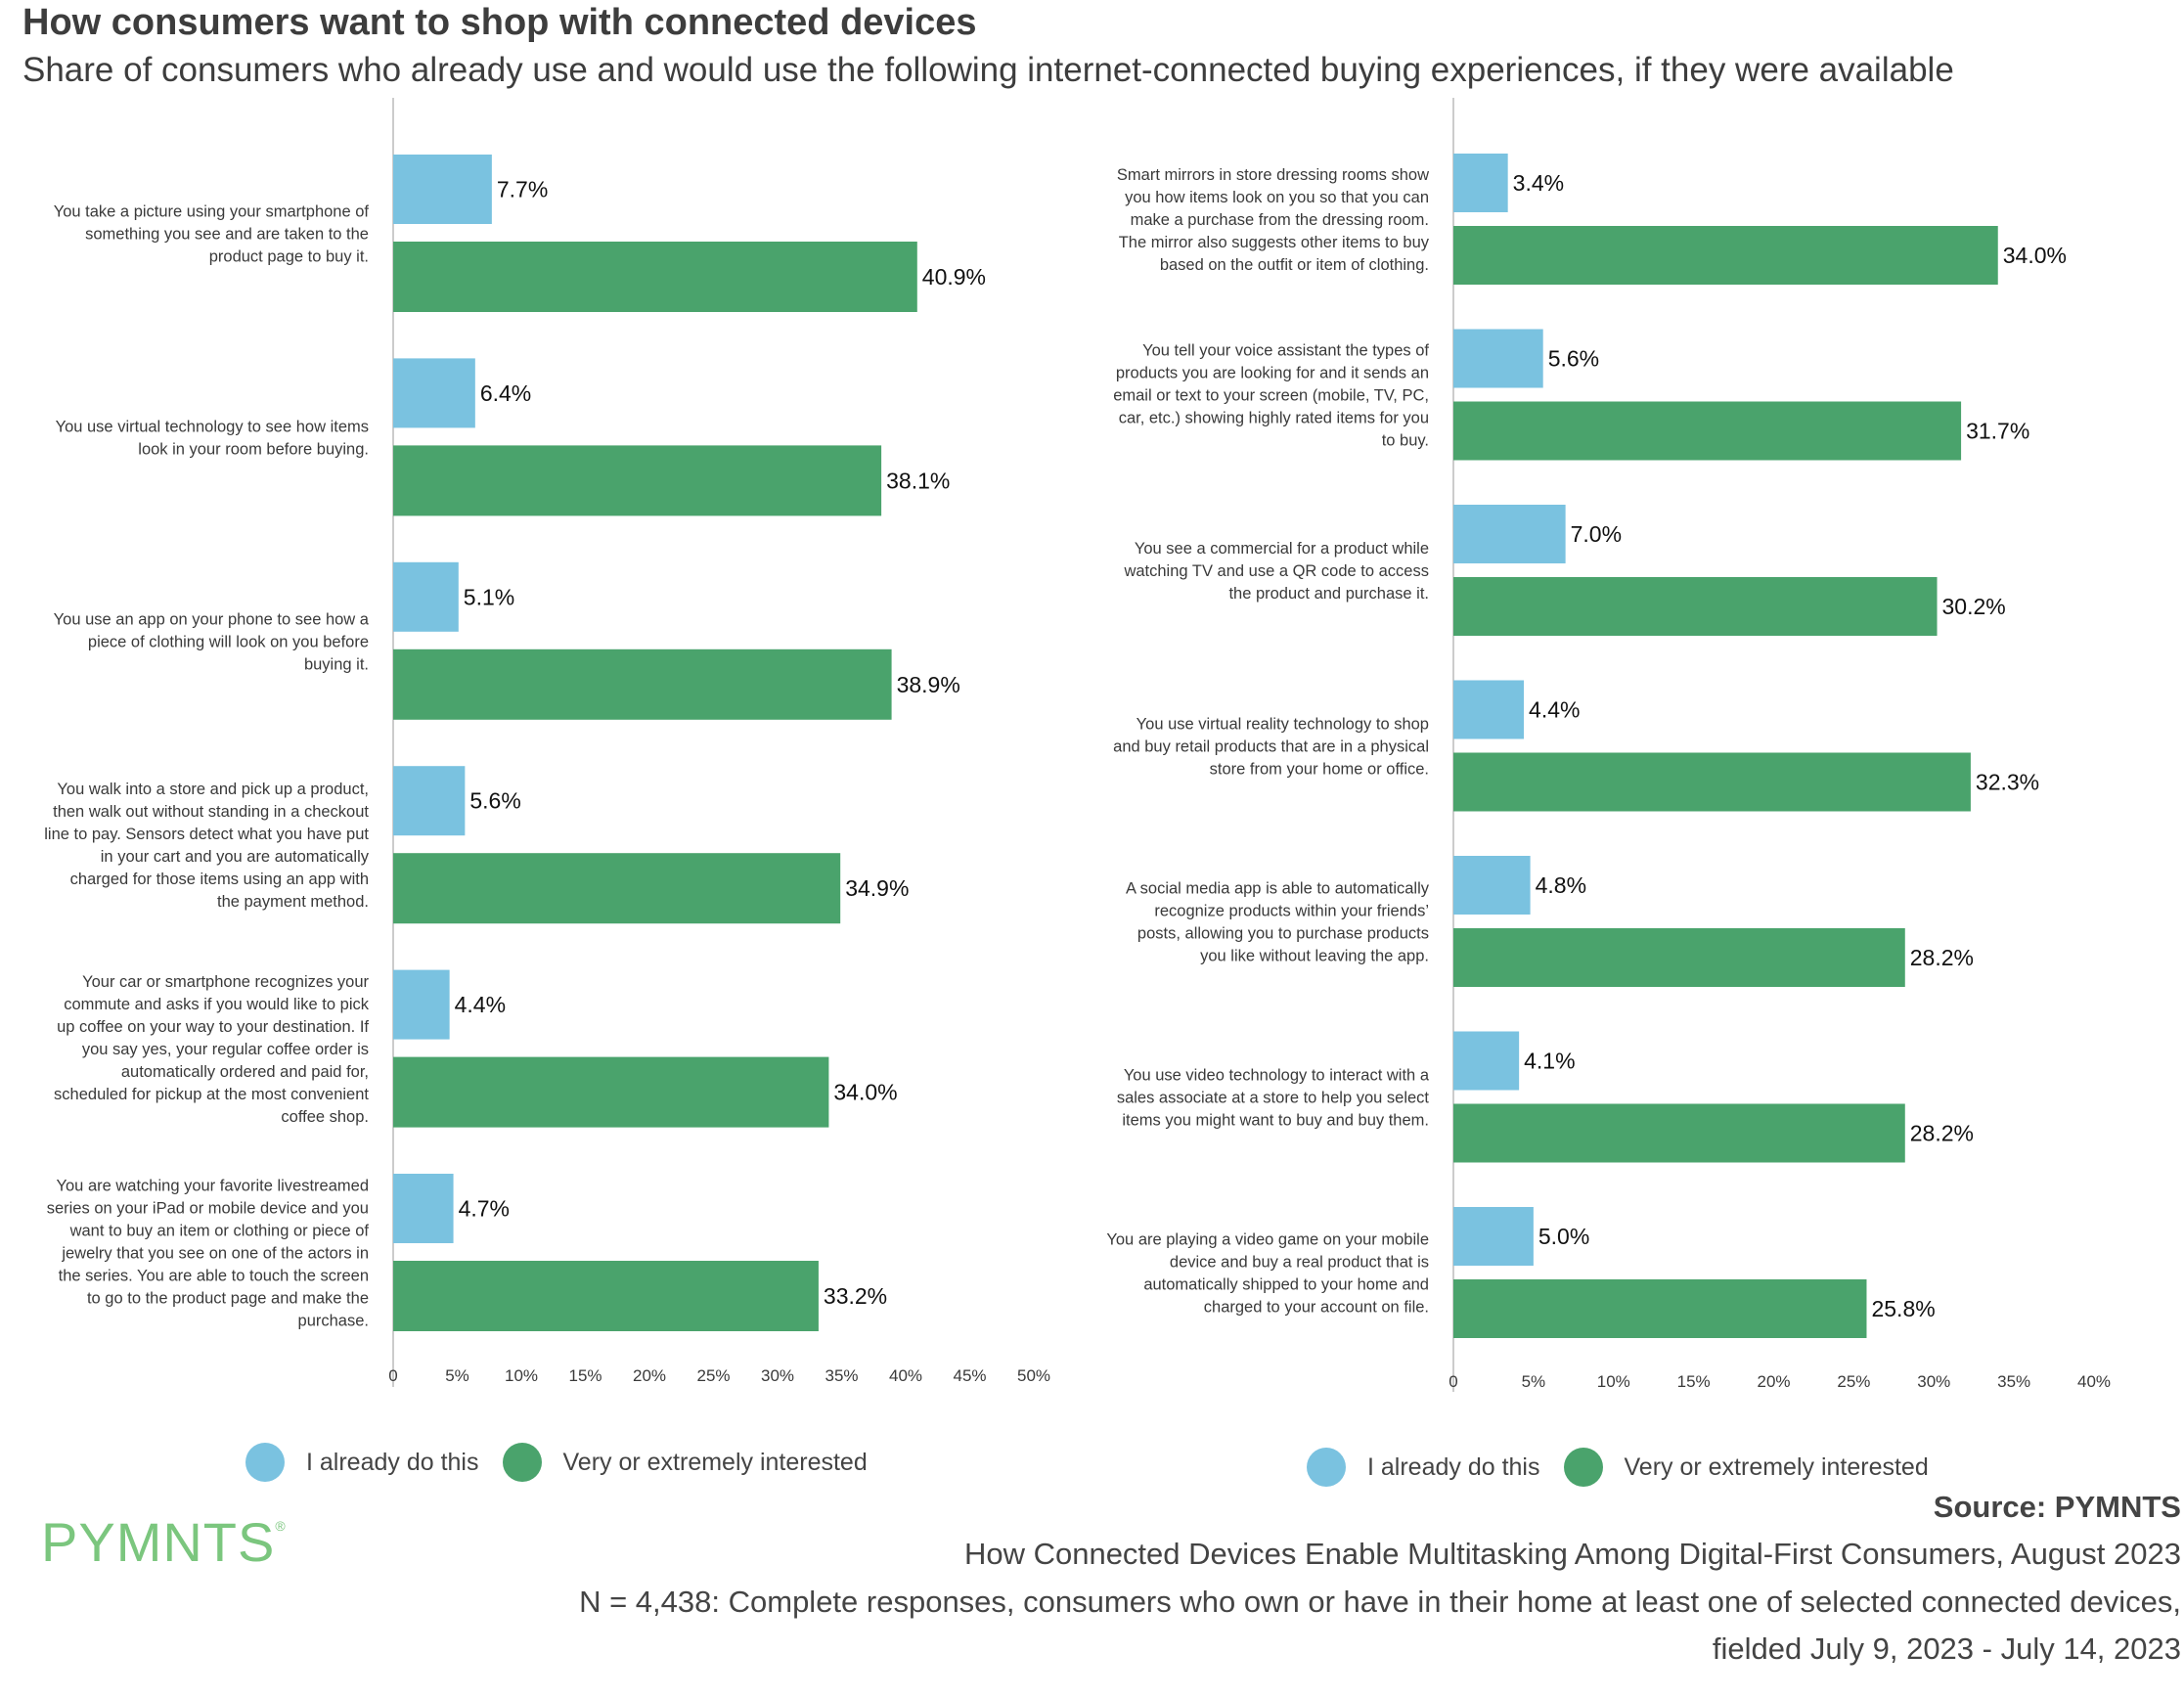 This screenshot has height=1698, width=2184. Describe the element at coordinates (1326, 1467) in the screenshot. I see `legend-swatch-already` at that location.